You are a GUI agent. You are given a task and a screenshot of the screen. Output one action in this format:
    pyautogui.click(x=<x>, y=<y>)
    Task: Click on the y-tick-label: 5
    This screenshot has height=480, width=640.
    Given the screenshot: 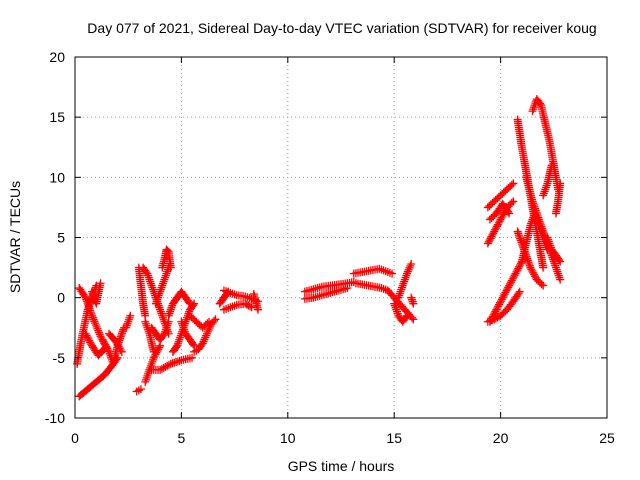 What is the action you would take?
    pyautogui.click(x=61, y=238)
    